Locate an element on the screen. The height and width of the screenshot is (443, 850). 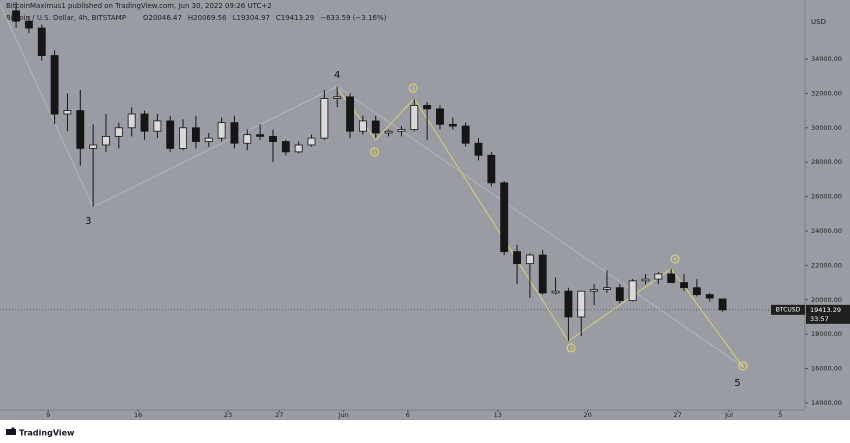
last-price-label: 19413.29 is located at coordinates (825, 310).